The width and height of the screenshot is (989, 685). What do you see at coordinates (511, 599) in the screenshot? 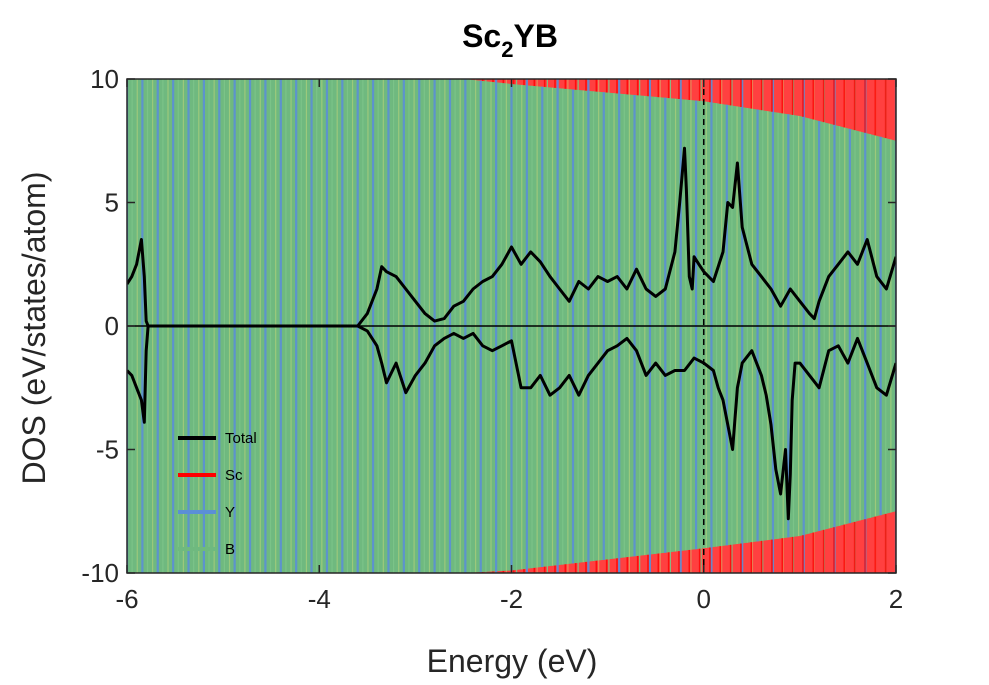
I see `x-tick-label: -2` at bounding box center [511, 599].